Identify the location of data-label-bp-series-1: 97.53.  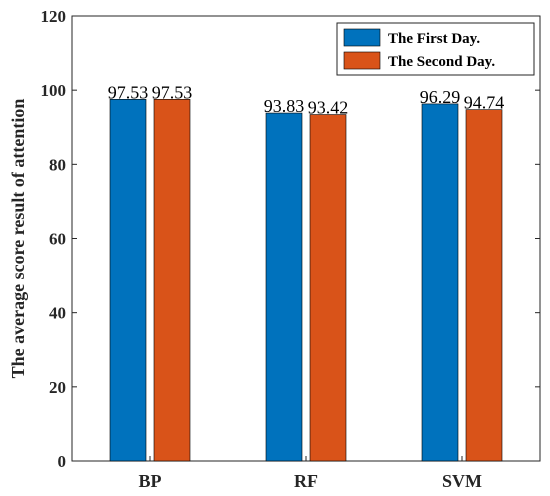
(128, 92).